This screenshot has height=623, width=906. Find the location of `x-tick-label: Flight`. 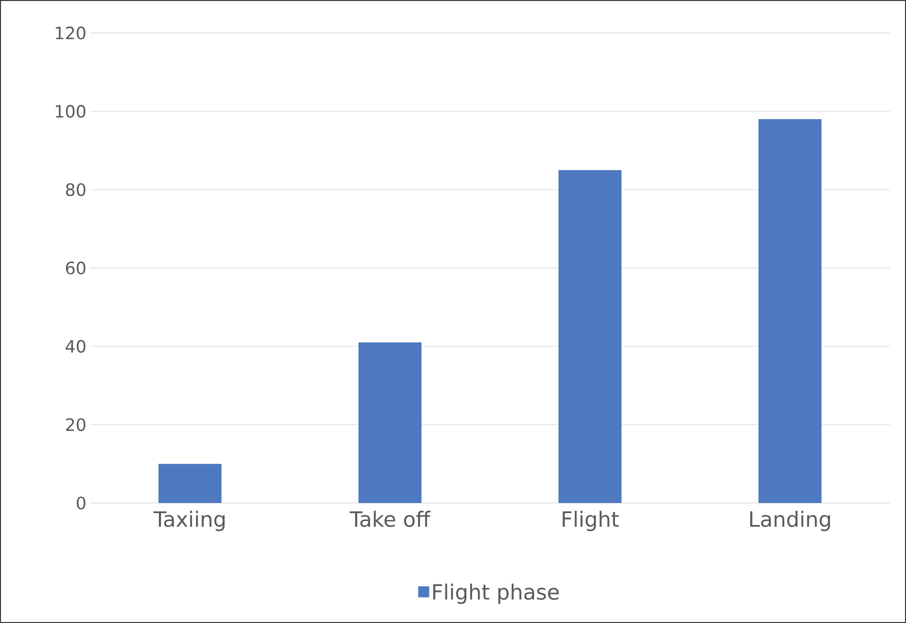

x-tick-label: Flight is located at coordinates (590, 521).